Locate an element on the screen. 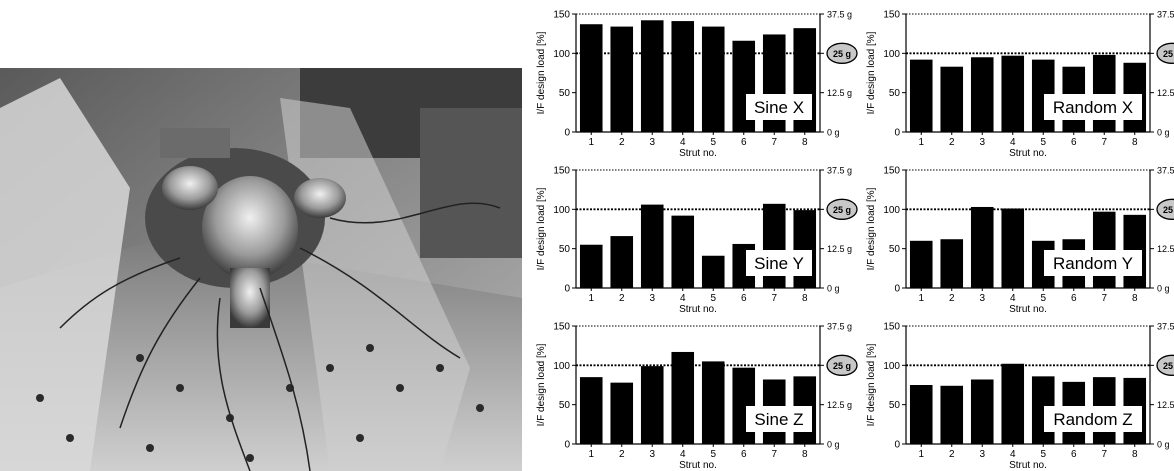  annotation-label: Sine Z is located at coordinates (778, 419).